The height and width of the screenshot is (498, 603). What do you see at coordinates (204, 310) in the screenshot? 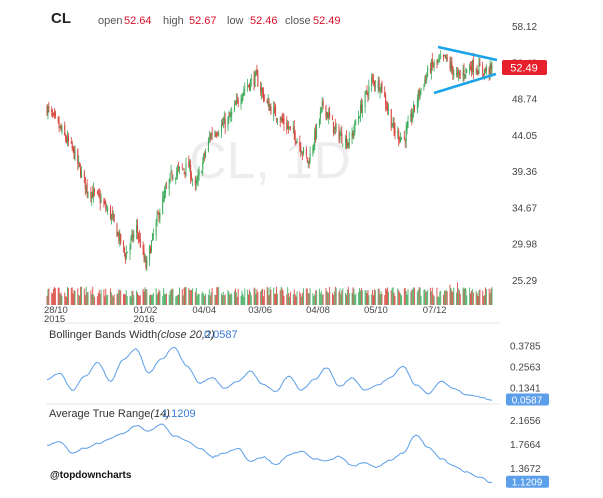
I see `time-tick-label: 04/04` at bounding box center [204, 310].